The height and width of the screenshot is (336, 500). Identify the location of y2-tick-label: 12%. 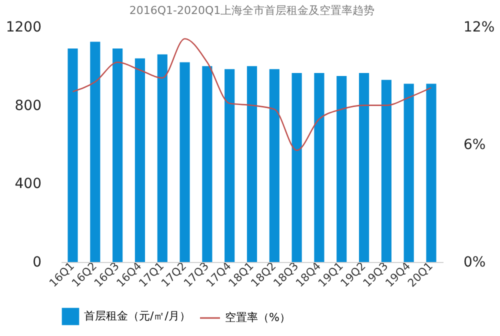
(479, 28).